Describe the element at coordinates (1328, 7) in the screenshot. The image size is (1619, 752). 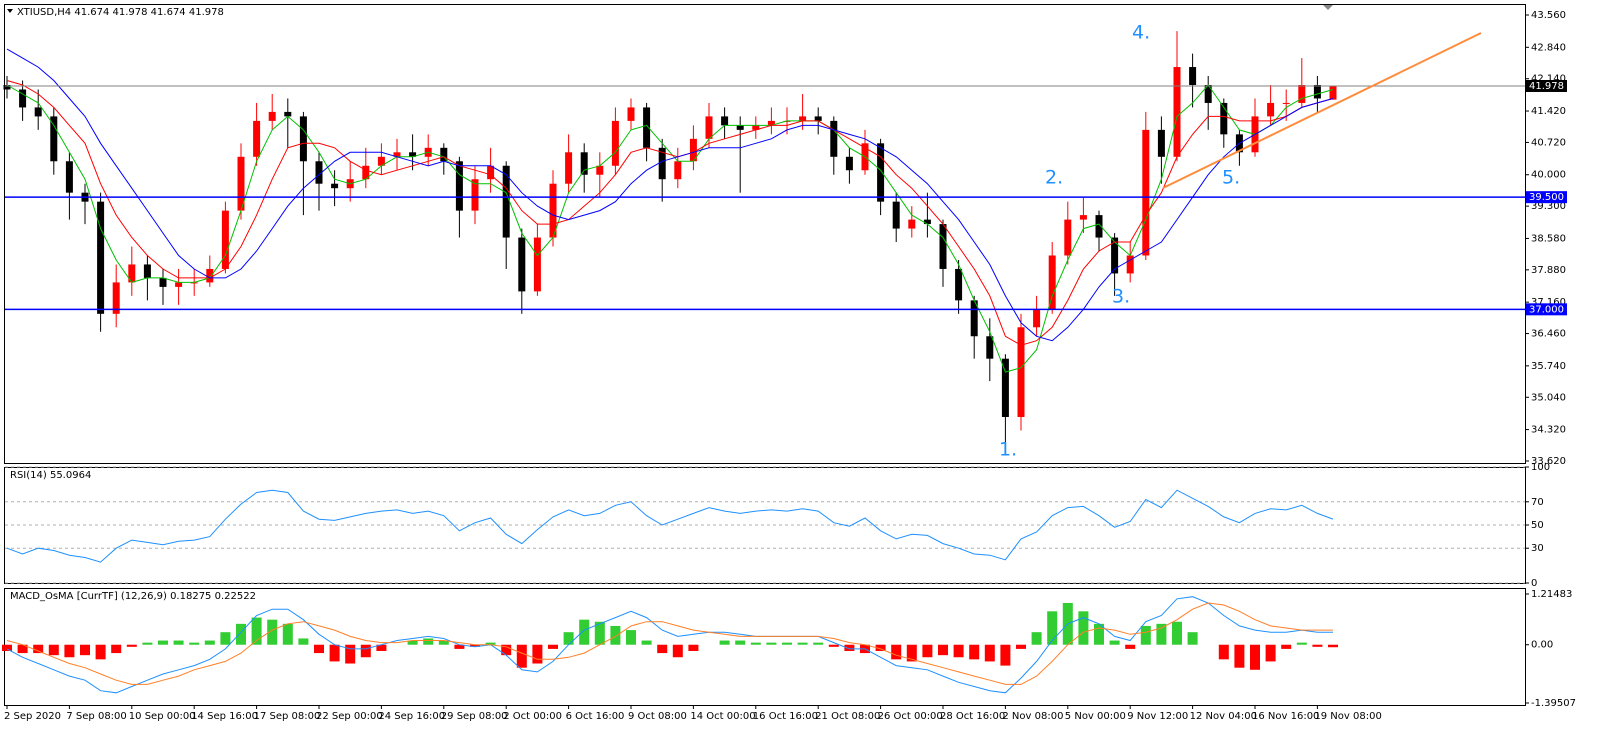
I see `shift-marker` at that location.